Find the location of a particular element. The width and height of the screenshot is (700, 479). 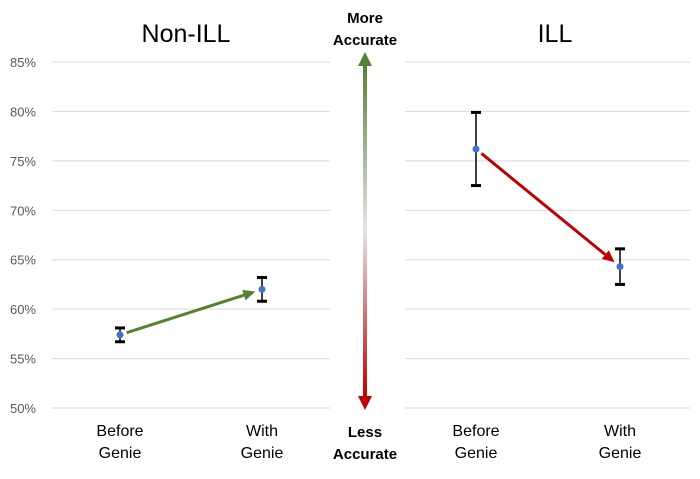

y-tick-labels: 50% 55% 60% 65% 70% 75% 80% 85% is located at coordinates (23, 235).